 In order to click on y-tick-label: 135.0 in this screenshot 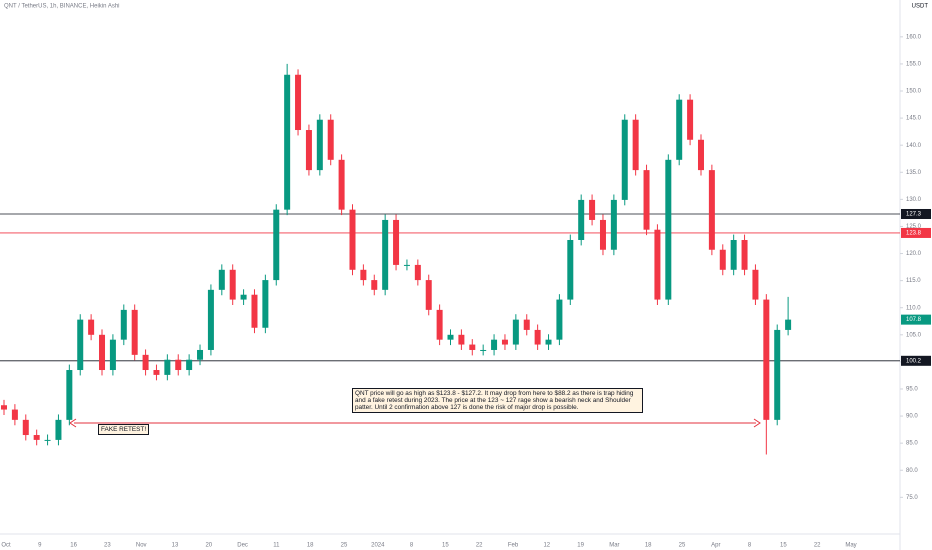, I will do `click(914, 173)`.